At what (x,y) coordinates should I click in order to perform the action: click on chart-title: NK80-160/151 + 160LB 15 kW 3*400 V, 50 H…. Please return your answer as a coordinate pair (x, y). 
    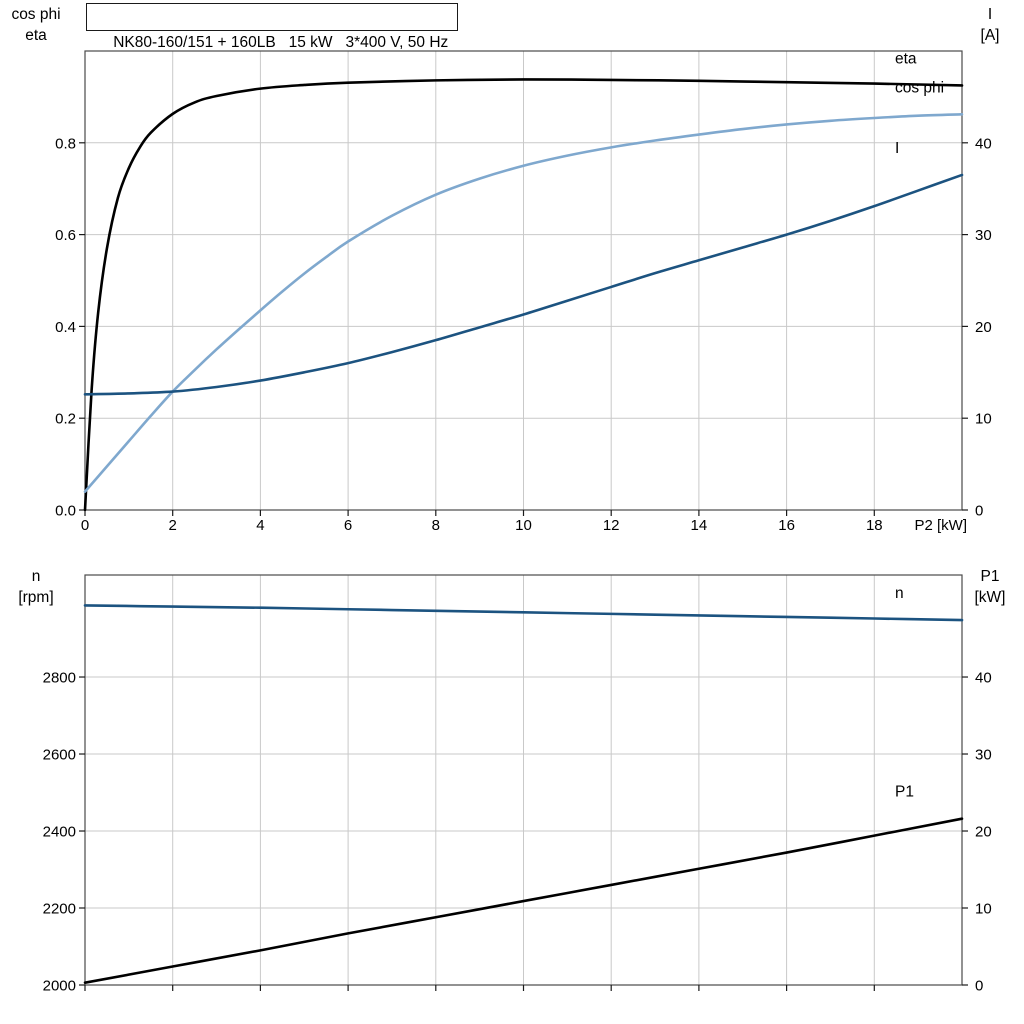
    Looking at the image, I should click on (281, 42).